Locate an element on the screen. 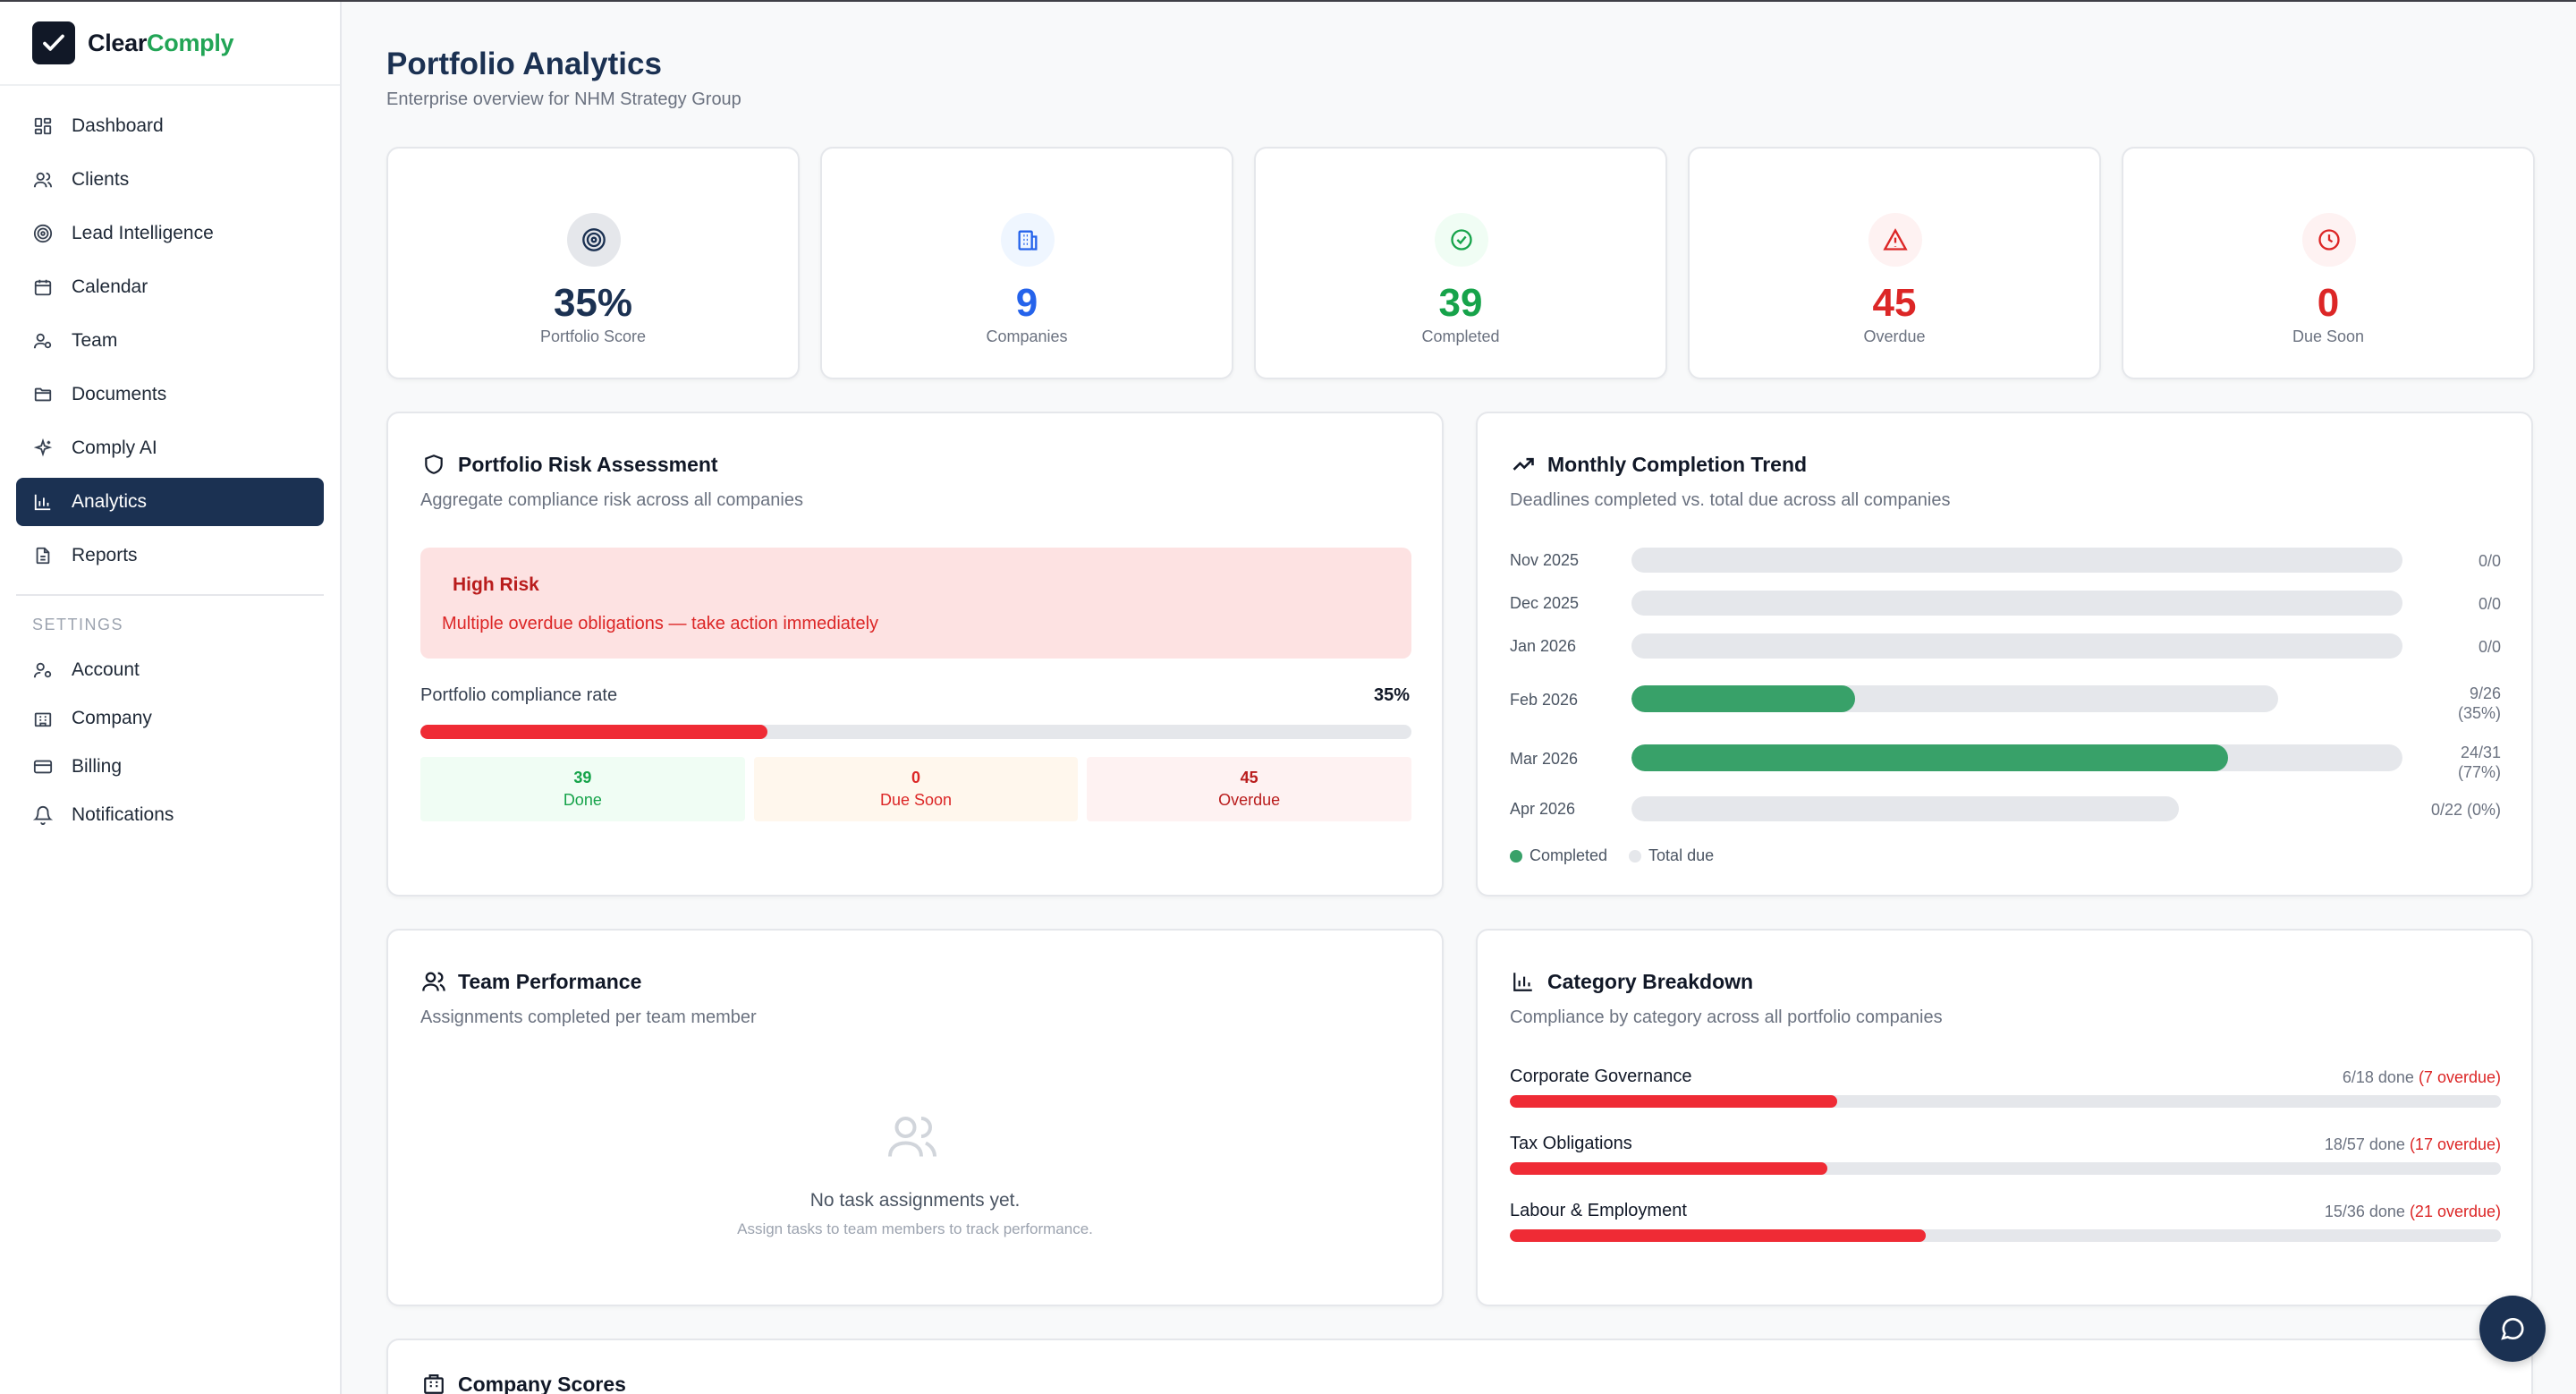 Image resolution: width=2576 pixels, height=1394 pixels. brand: ClearComply is located at coordinates (170, 44).